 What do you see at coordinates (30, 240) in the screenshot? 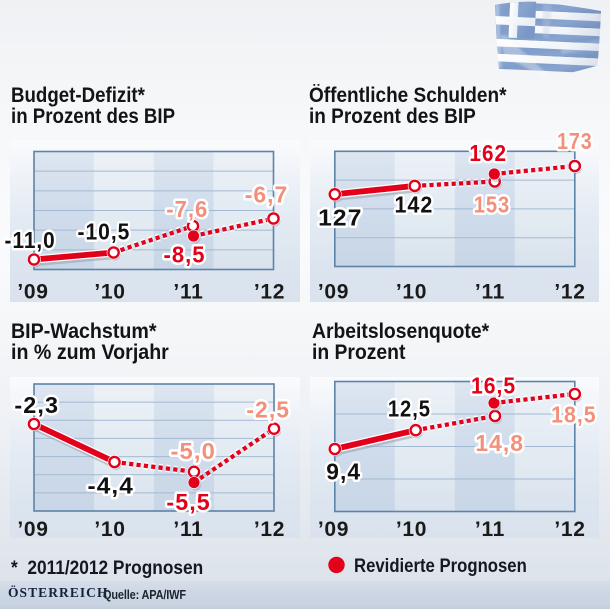
I see `svg-text: -11,0` at bounding box center [30, 240].